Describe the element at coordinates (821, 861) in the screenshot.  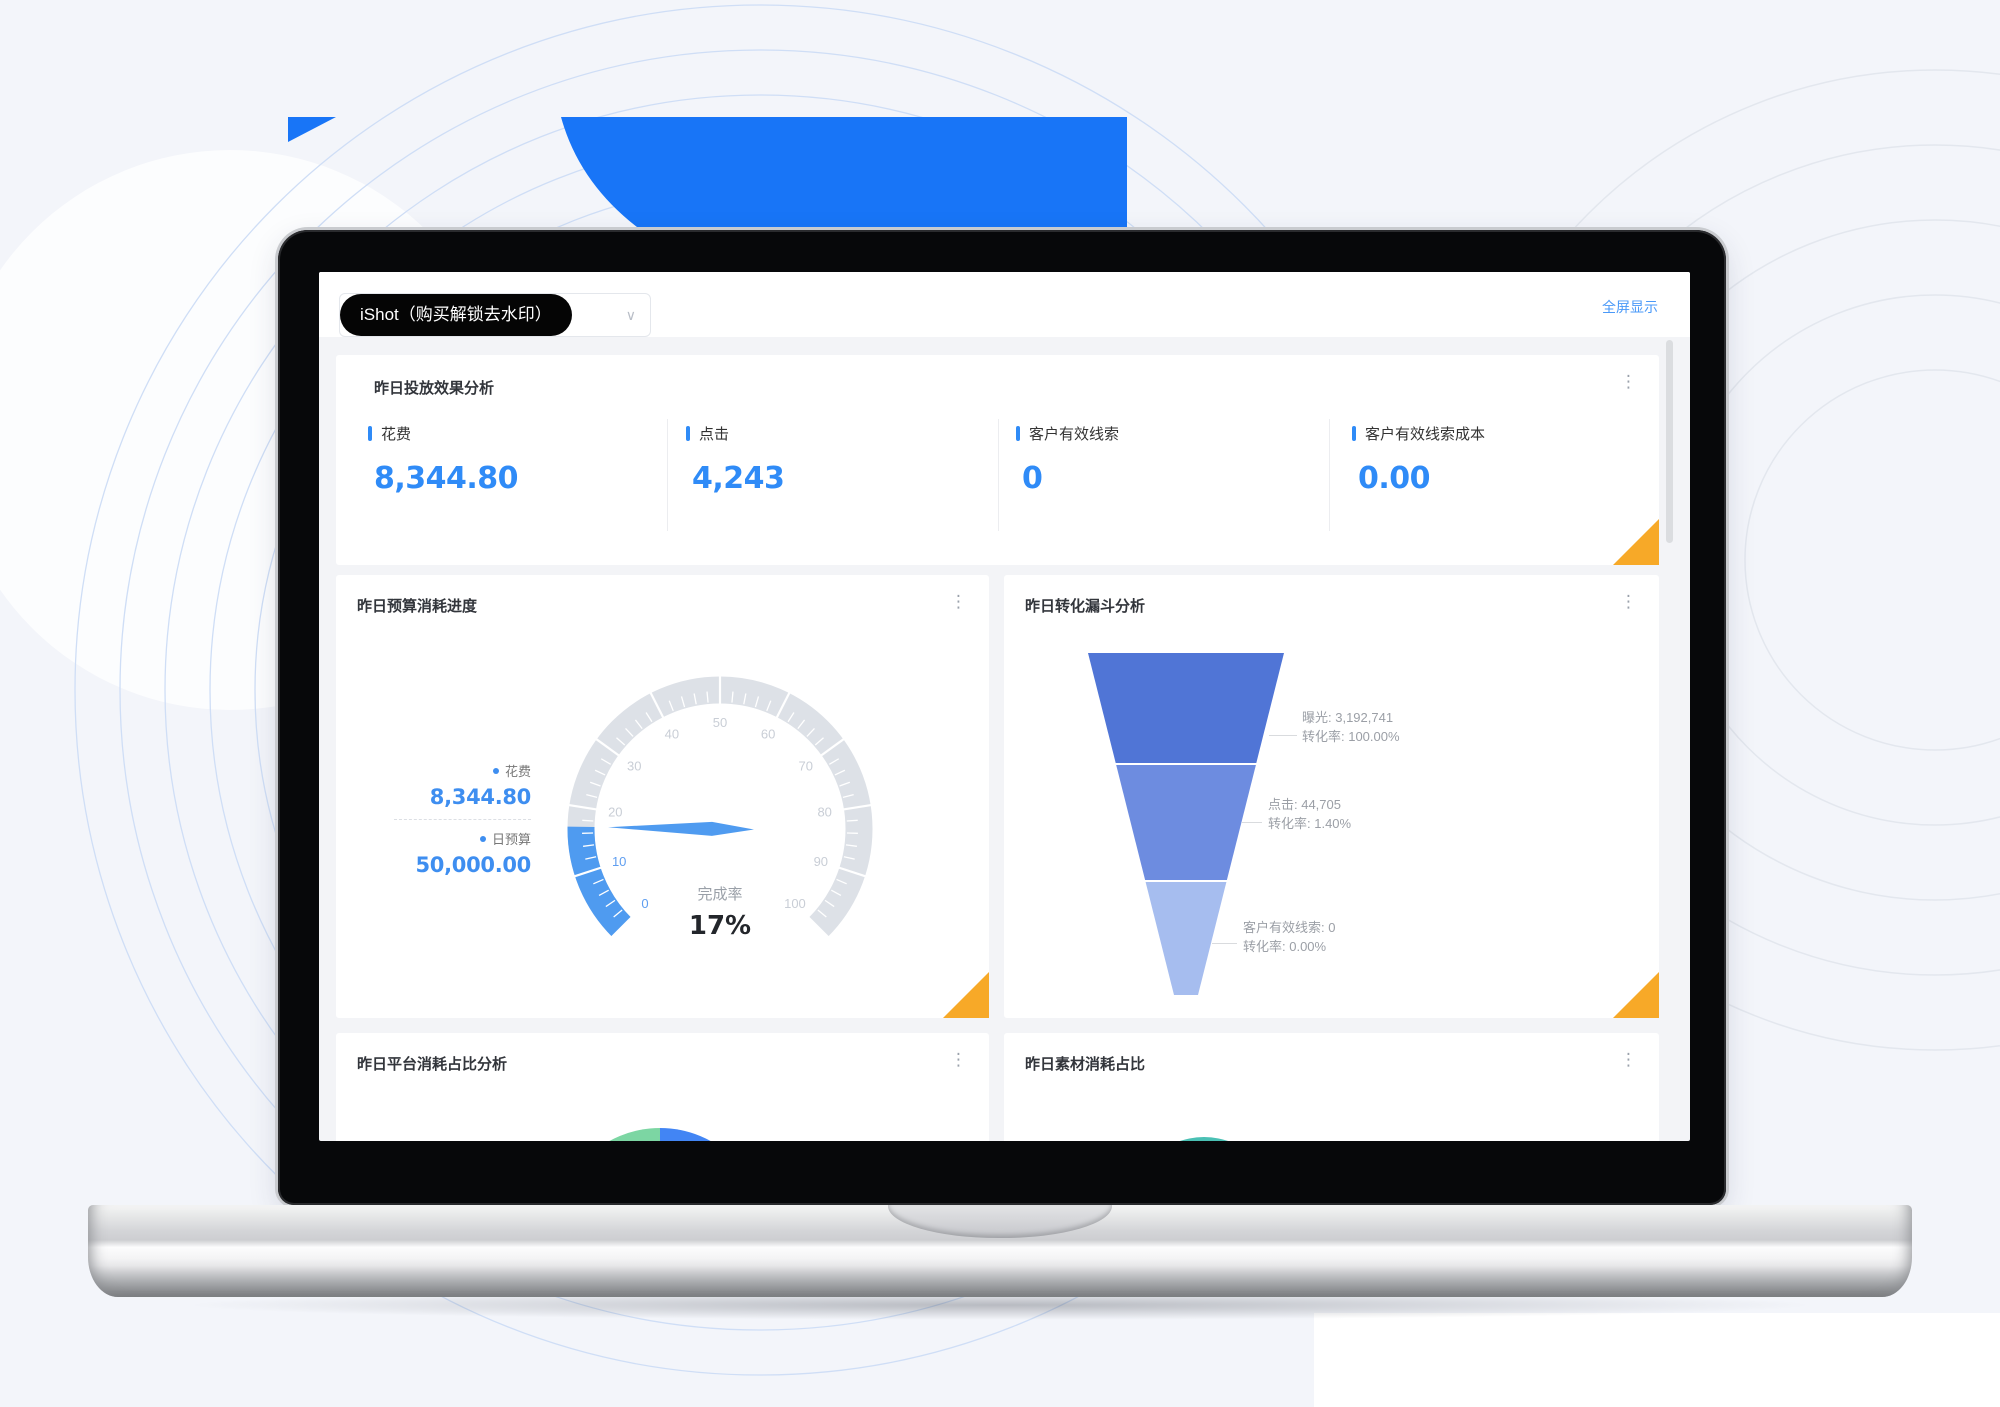
I see `svg-text: 90` at that location.